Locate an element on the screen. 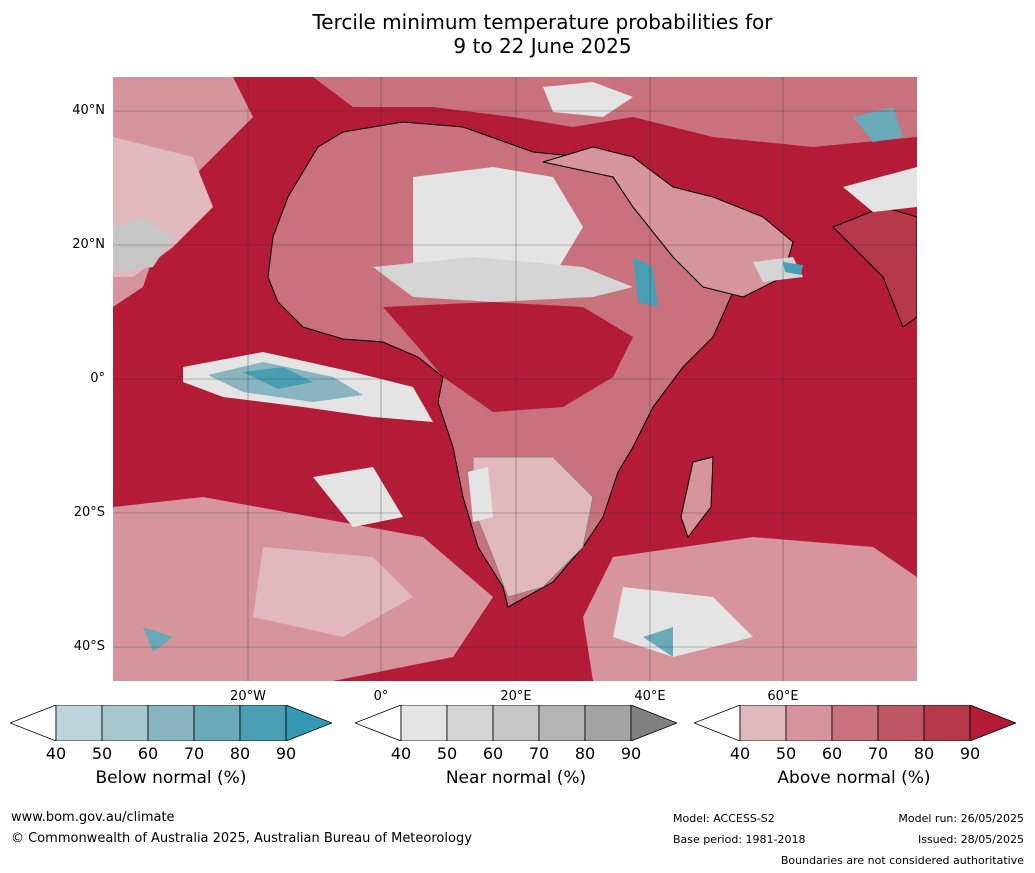 This screenshot has width=1035, height=873. red-sea-below-normal is located at coordinates (645, 282).